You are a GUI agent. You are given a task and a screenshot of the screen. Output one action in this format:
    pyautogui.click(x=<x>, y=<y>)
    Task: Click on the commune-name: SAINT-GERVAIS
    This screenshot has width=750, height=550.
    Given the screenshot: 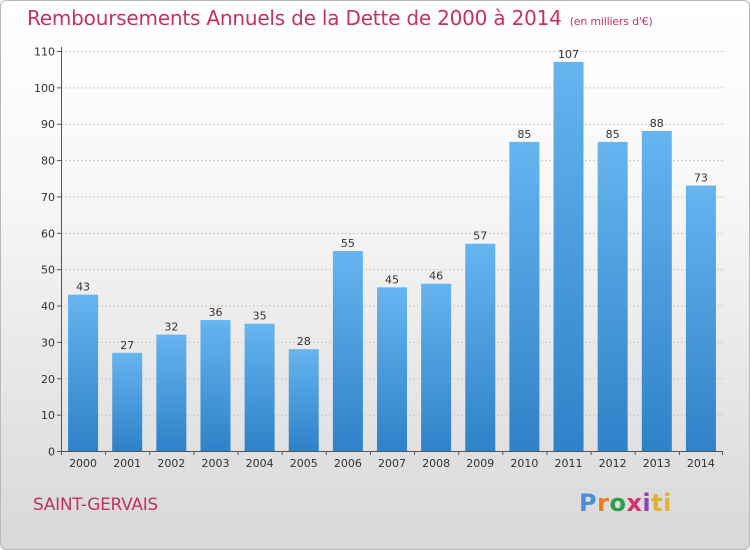 What is the action you would take?
    pyautogui.click(x=95, y=505)
    